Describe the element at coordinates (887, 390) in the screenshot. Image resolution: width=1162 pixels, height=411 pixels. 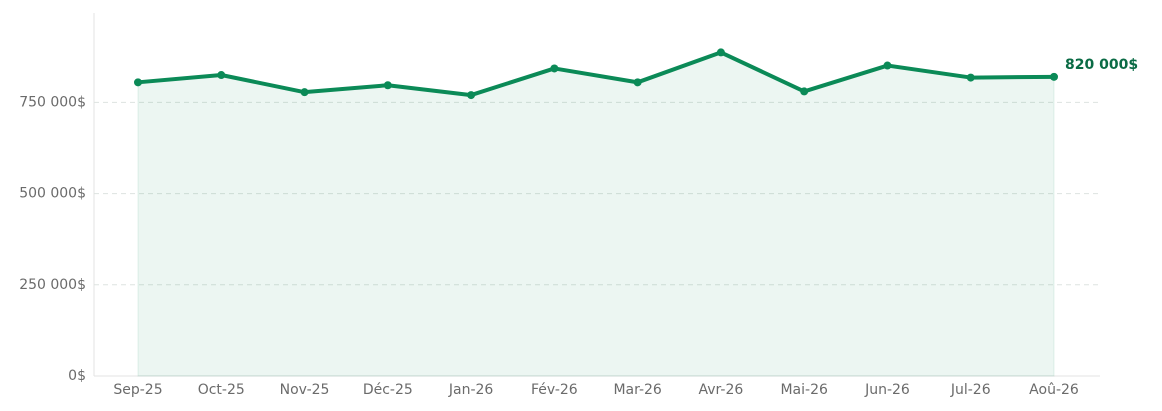
I see `x-tick-label: Jun-26` at that location.